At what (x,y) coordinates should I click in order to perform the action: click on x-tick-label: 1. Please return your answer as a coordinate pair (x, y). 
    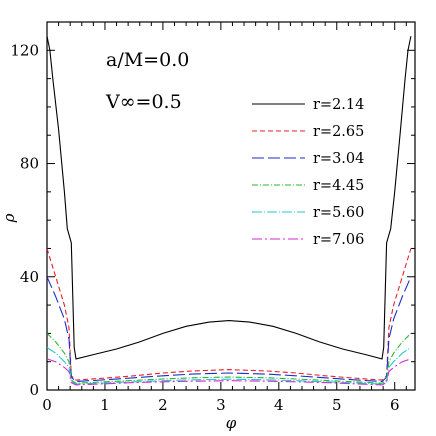
    Looking at the image, I should click on (105, 405).